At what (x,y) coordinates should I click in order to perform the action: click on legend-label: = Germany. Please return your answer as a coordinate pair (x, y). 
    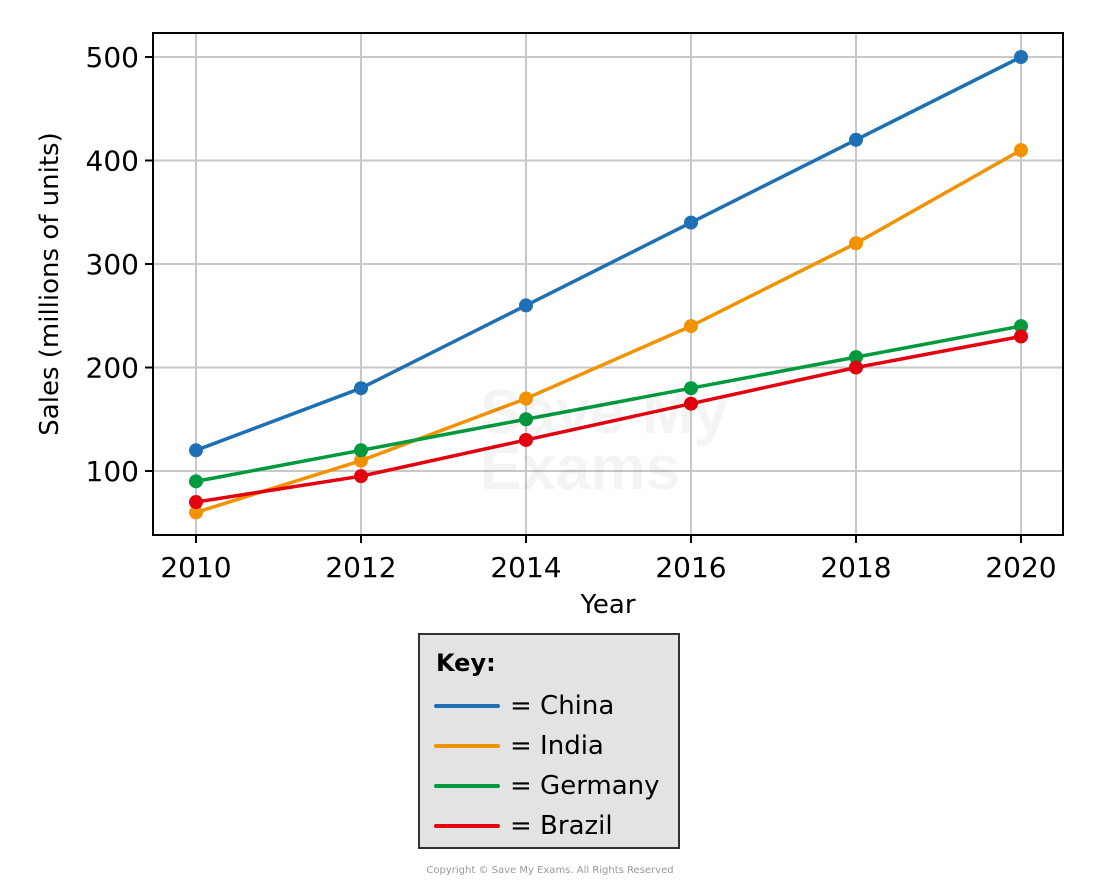
    Looking at the image, I should click on (585, 786).